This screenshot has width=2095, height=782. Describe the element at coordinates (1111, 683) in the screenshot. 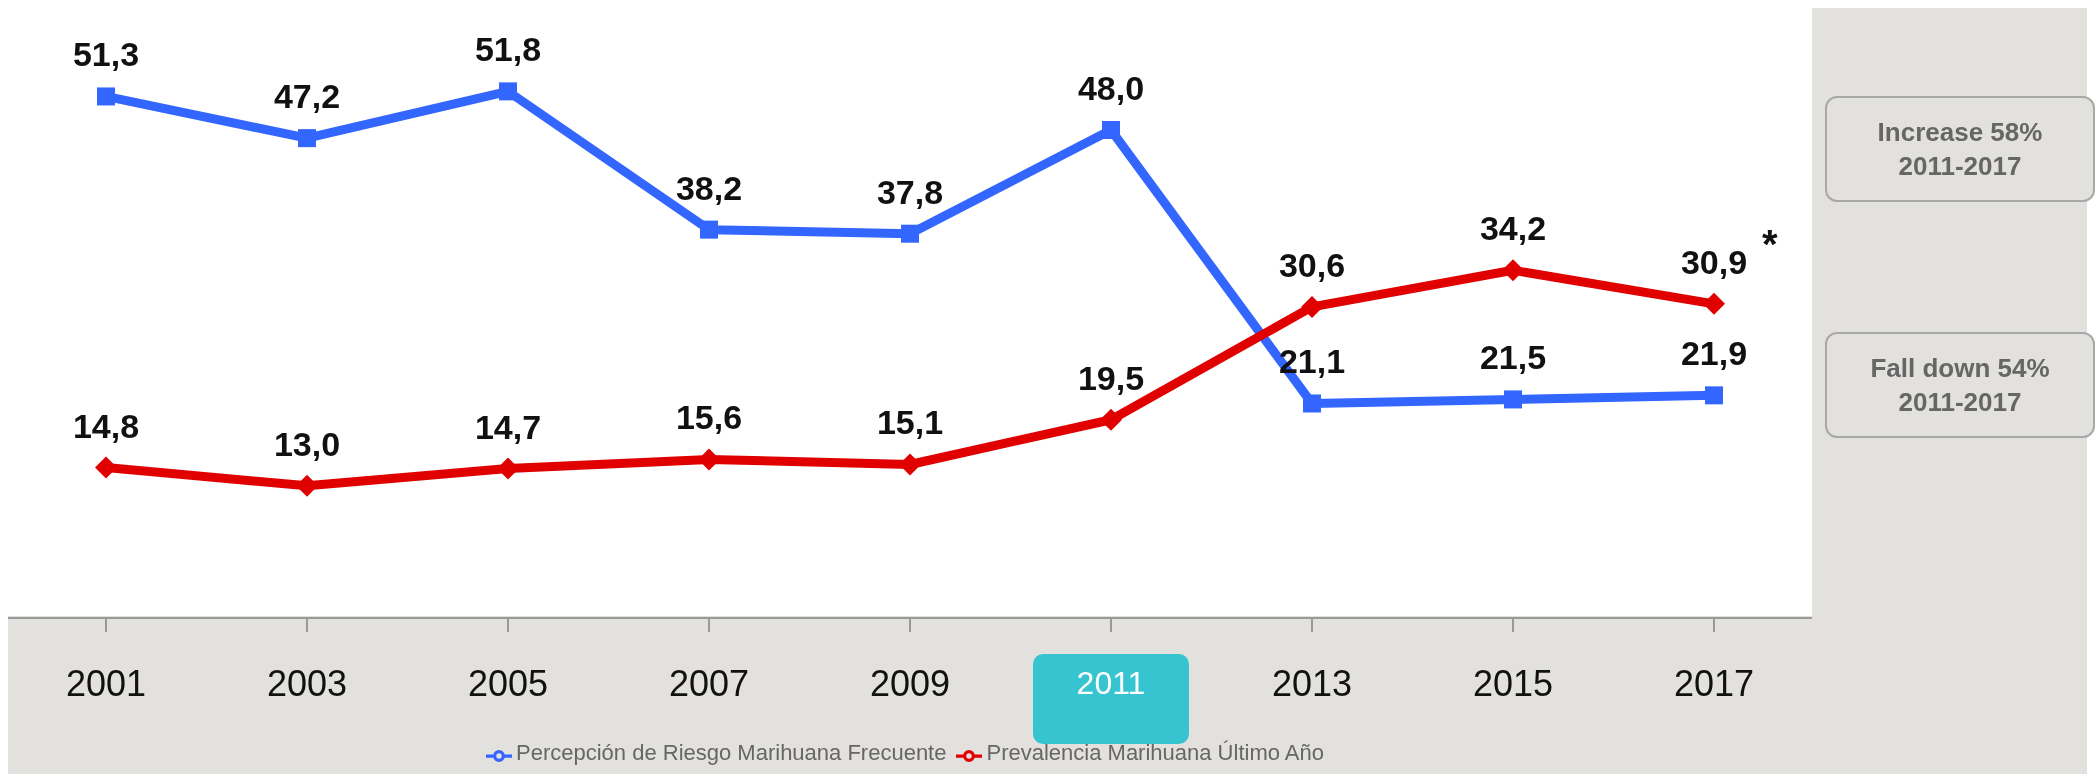

I see `x-tick-label: 2011` at that location.